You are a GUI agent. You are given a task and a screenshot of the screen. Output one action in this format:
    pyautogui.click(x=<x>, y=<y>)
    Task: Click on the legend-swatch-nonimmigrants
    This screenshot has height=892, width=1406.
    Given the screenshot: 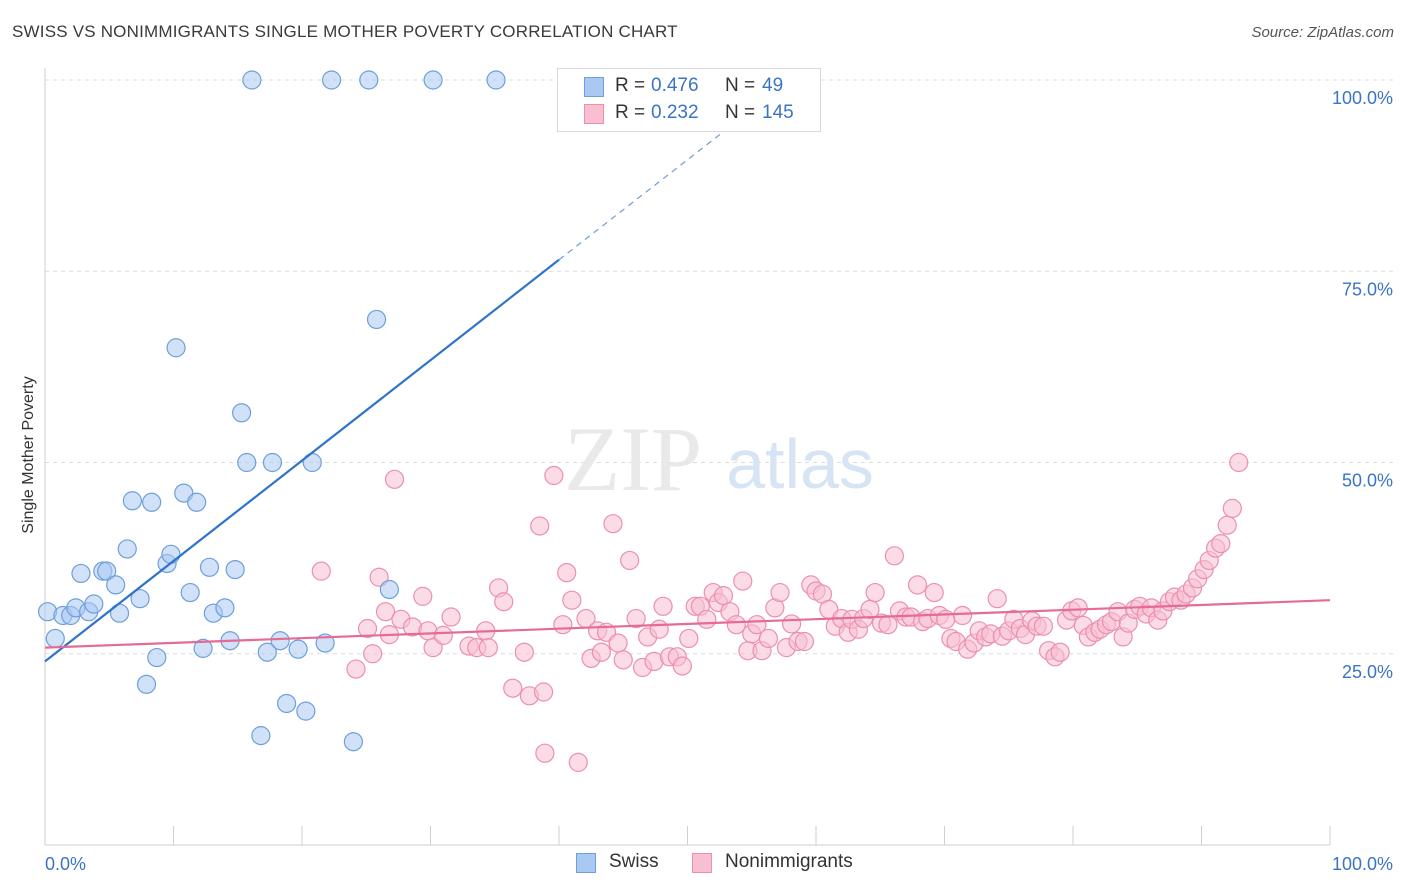 What is the action you would take?
    pyautogui.click(x=702, y=863)
    